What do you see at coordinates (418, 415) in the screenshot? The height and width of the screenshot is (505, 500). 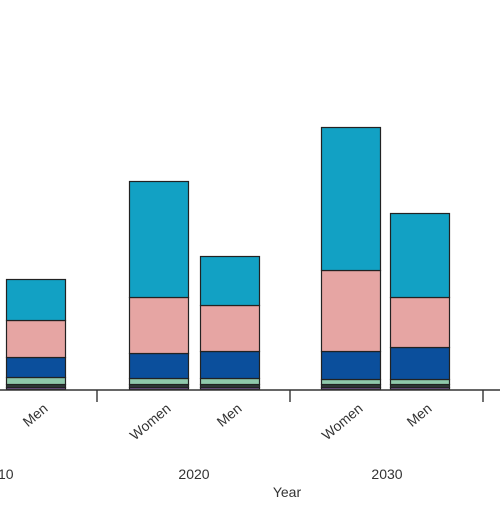 I see `category-label-4: Men` at bounding box center [418, 415].